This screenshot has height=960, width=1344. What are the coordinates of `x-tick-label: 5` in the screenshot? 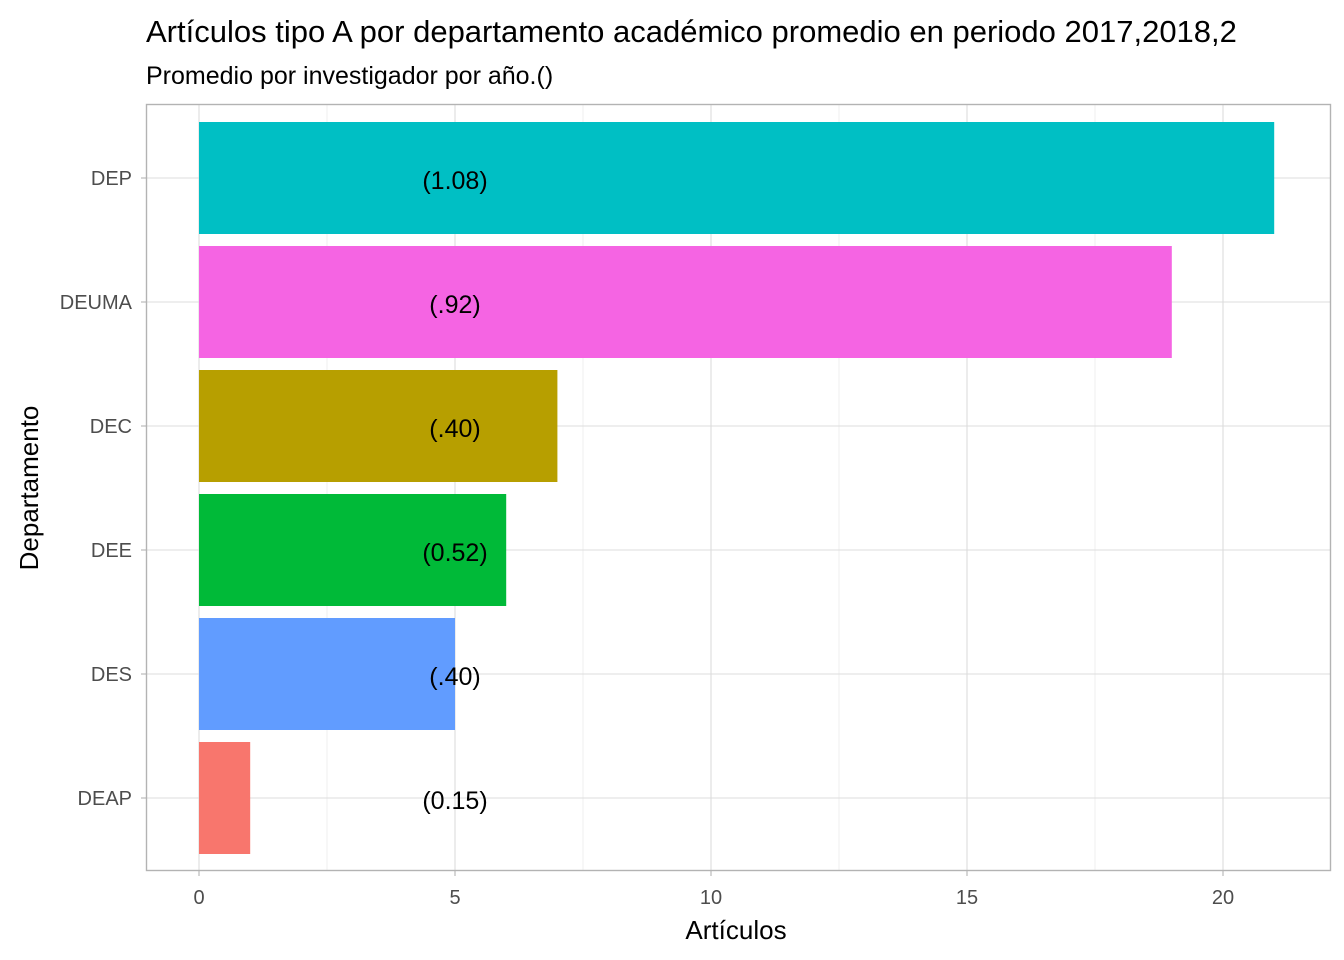 It's located at (454, 898).